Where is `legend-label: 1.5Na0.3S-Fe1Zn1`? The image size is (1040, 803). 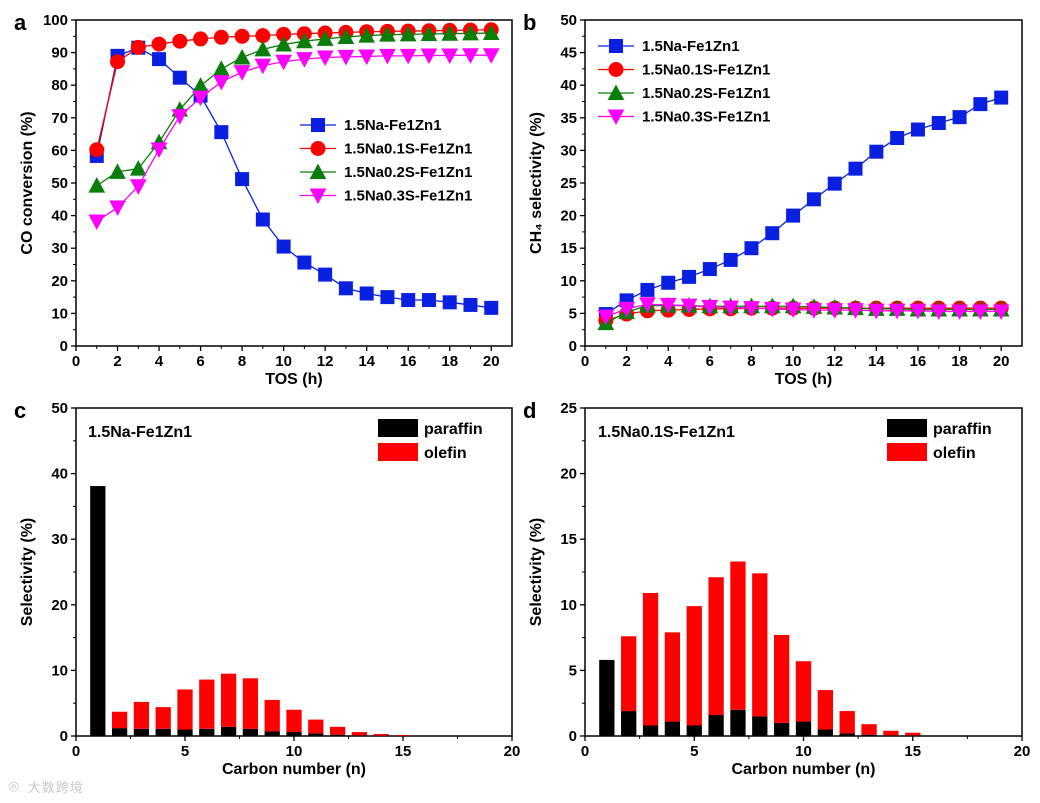
legend-label: 1.5Na0.3S-Fe1Zn1 is located at coordinates (706, 117).